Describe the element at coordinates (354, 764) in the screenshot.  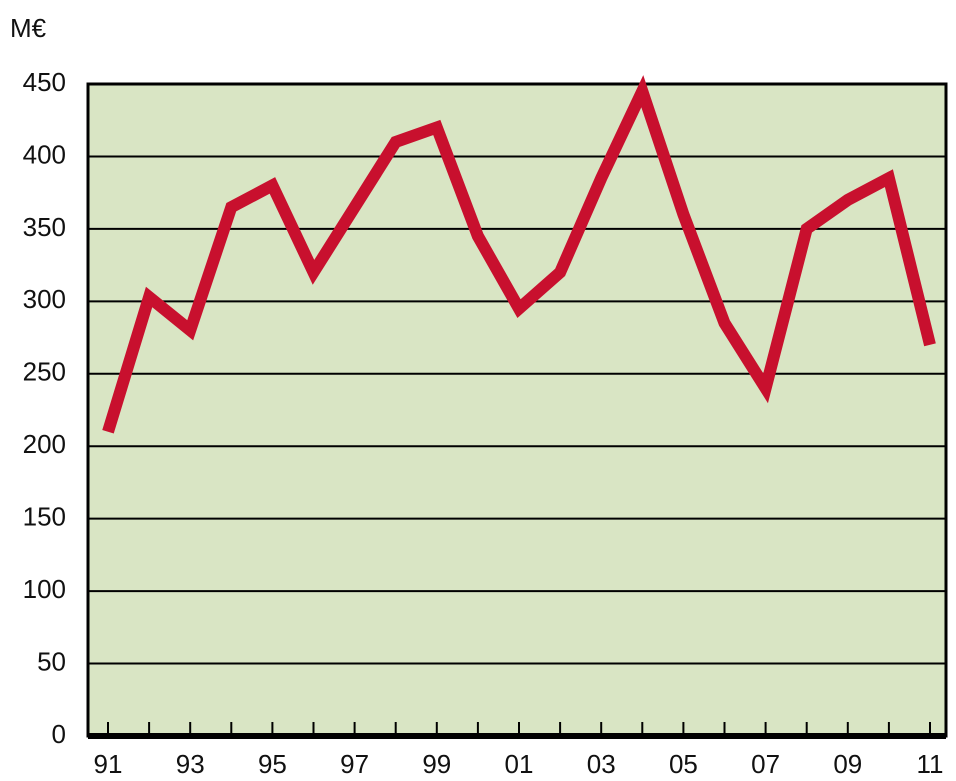
I see `x-tick-label: 97` at that location.